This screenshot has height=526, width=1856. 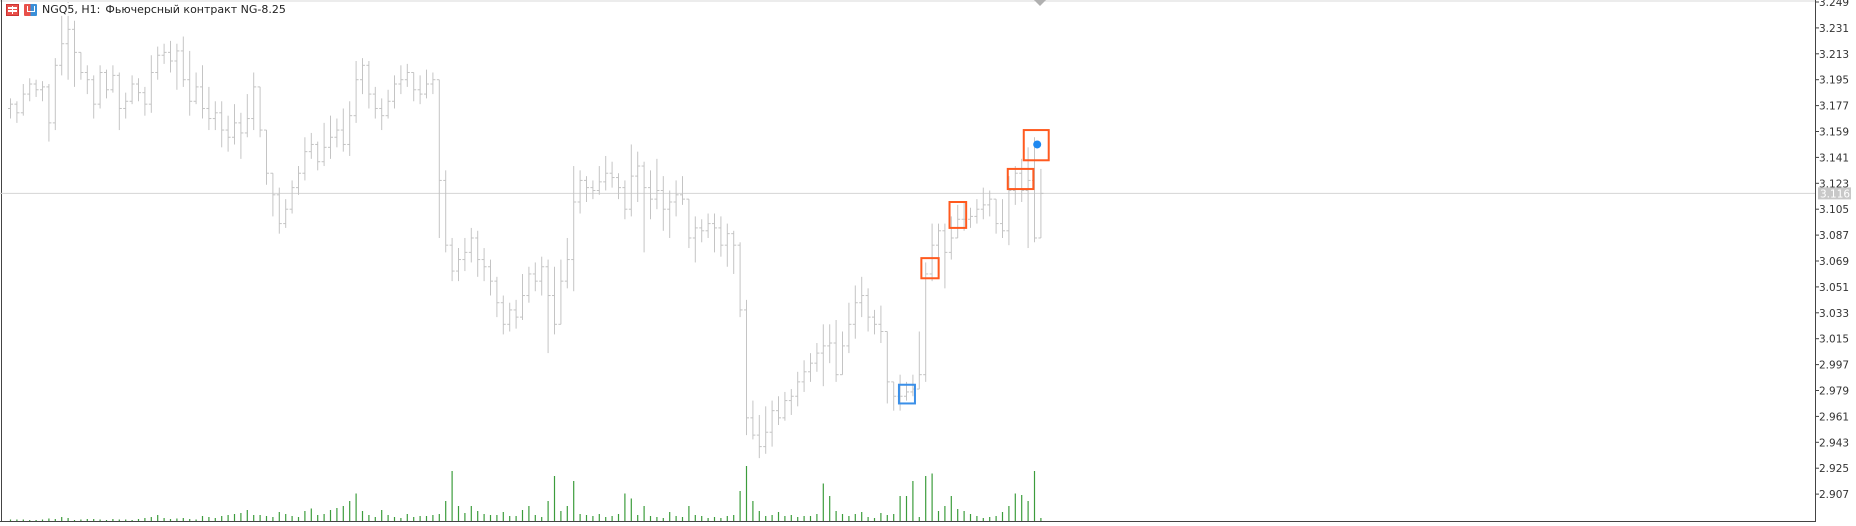 I want to click on chart-markers, so click(x=973, y=267).